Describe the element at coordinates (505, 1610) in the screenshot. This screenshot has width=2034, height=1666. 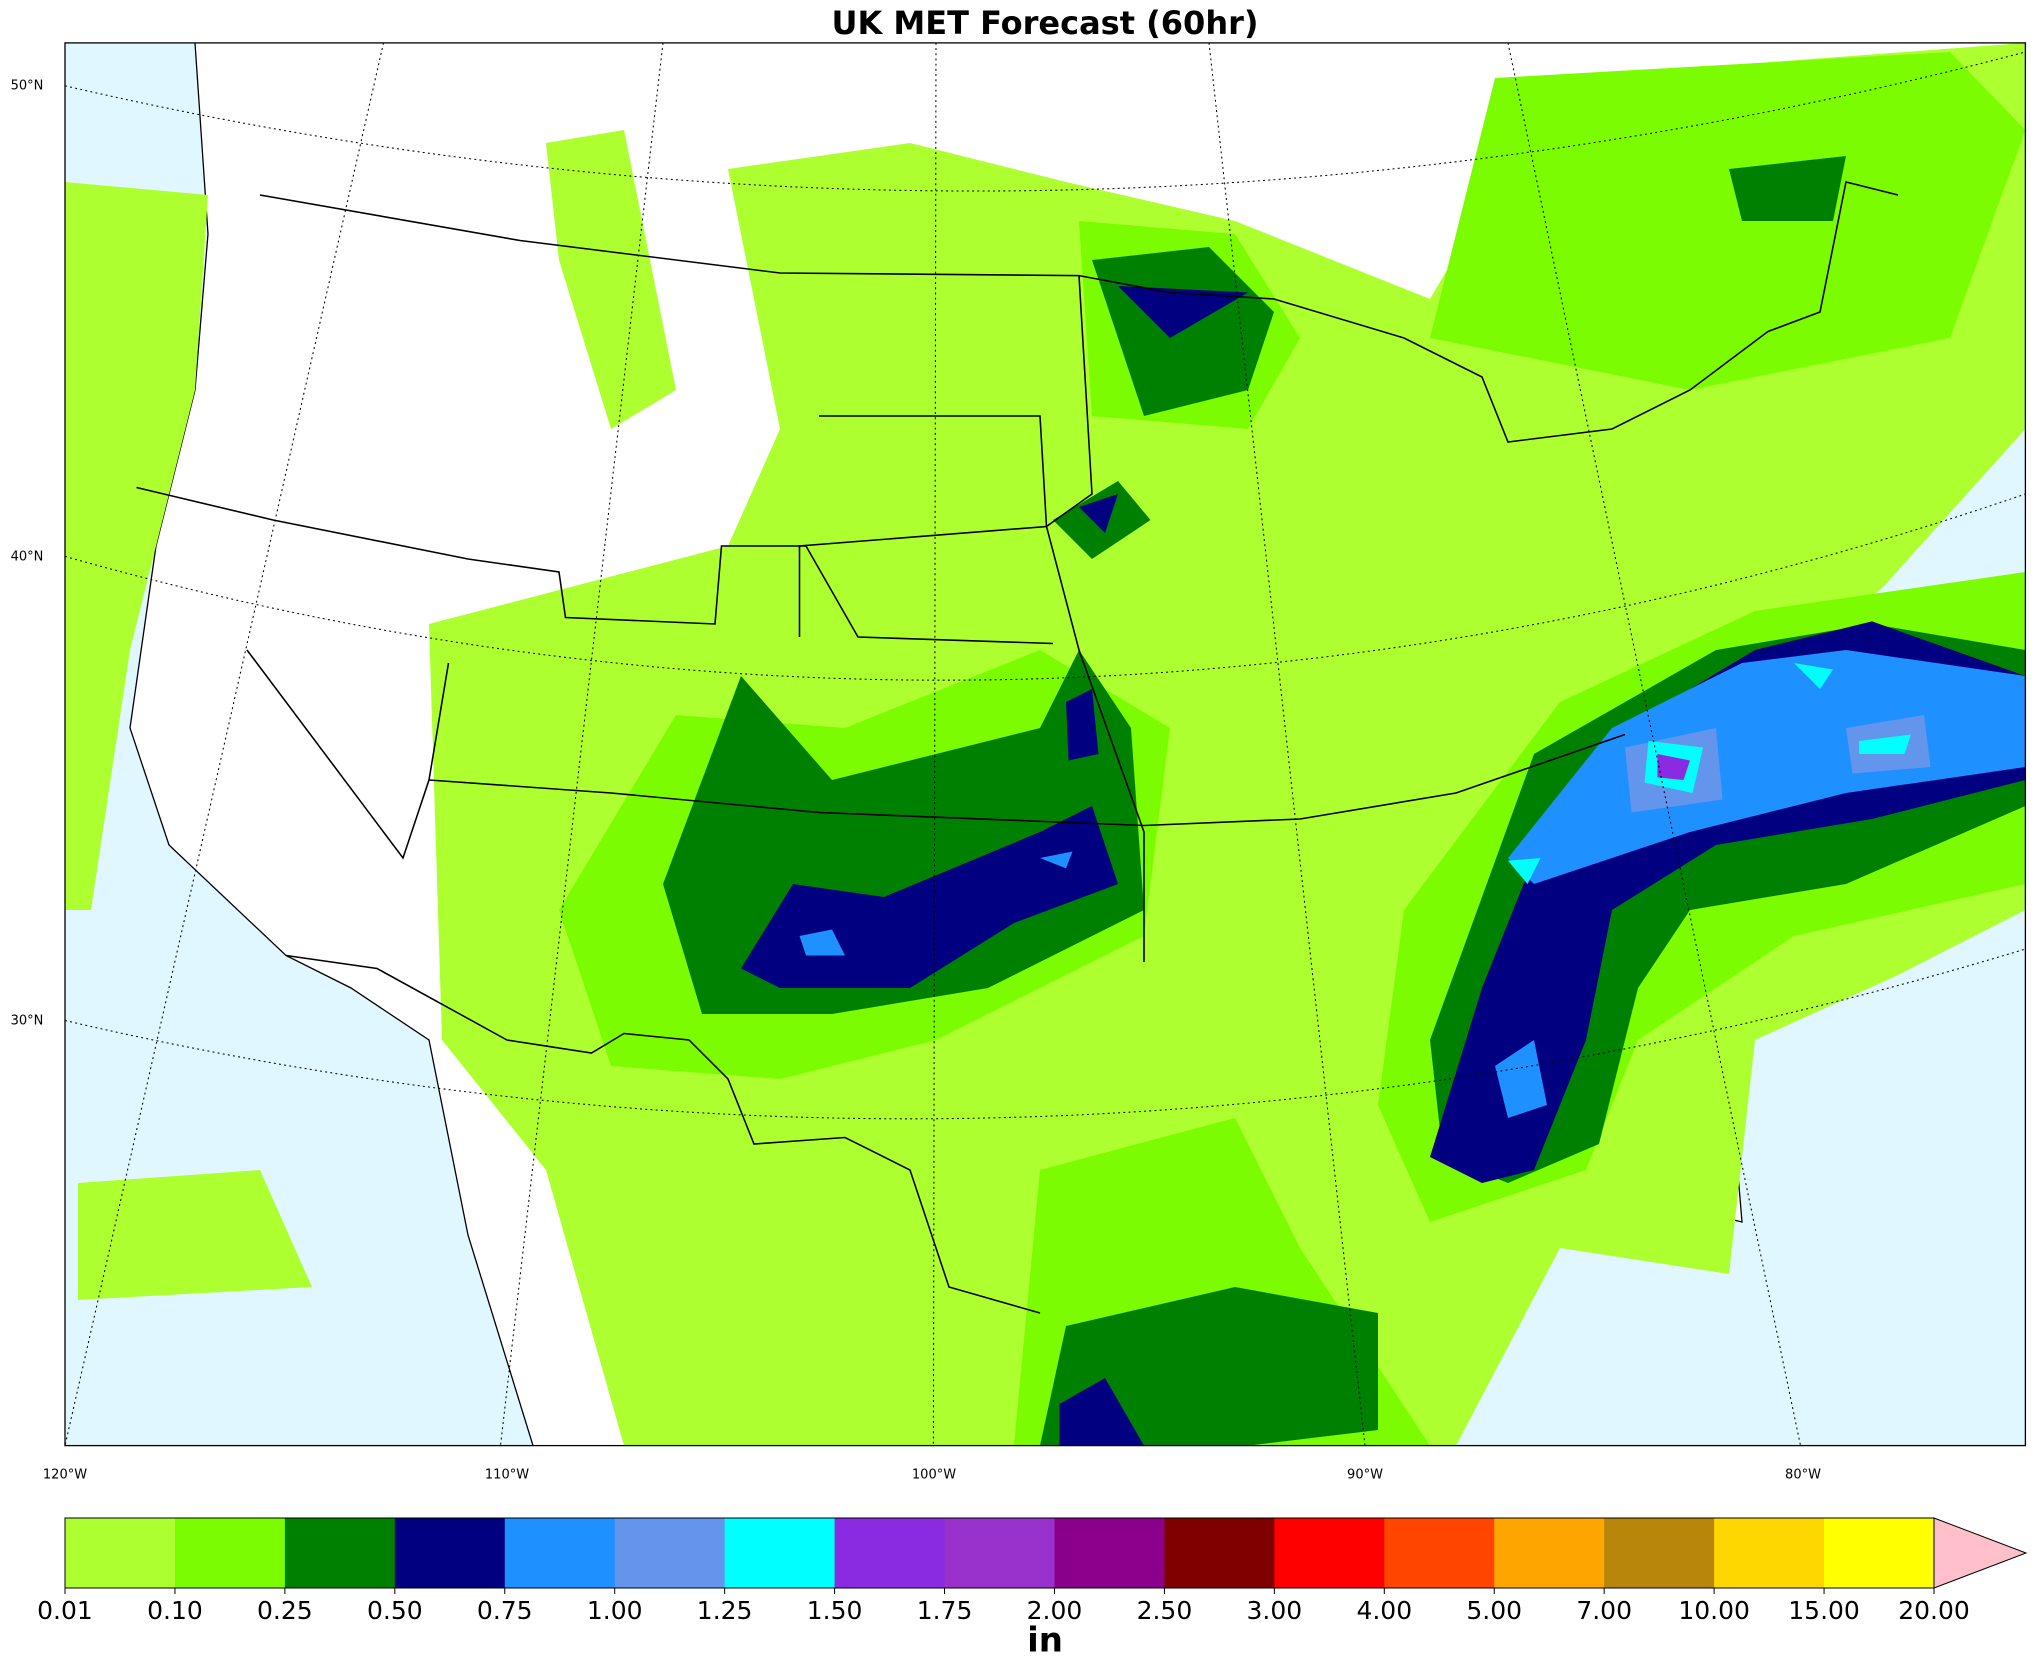
I see `colorbar-tick-label: 0.75` at that location.